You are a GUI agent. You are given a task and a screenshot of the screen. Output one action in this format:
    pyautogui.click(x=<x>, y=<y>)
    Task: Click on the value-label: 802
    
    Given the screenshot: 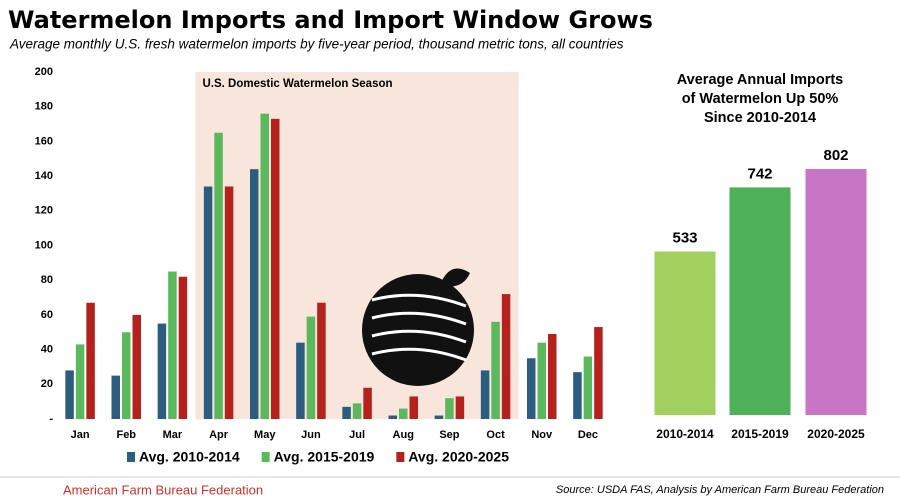 What is the action you would take?
    pyautogui.click(x=835, y=155)
    